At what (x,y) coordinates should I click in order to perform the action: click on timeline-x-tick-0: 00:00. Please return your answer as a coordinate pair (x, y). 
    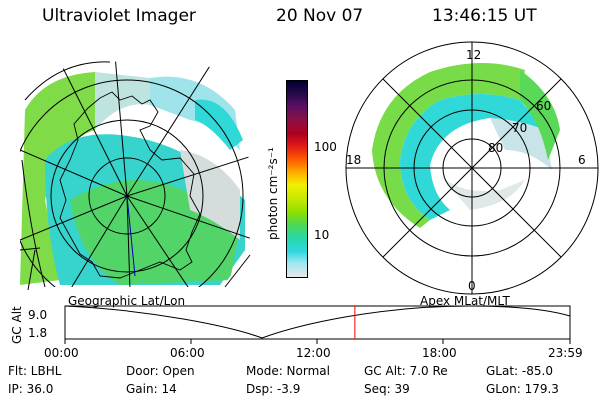
    Looking at the image, I should click on (61, 353).